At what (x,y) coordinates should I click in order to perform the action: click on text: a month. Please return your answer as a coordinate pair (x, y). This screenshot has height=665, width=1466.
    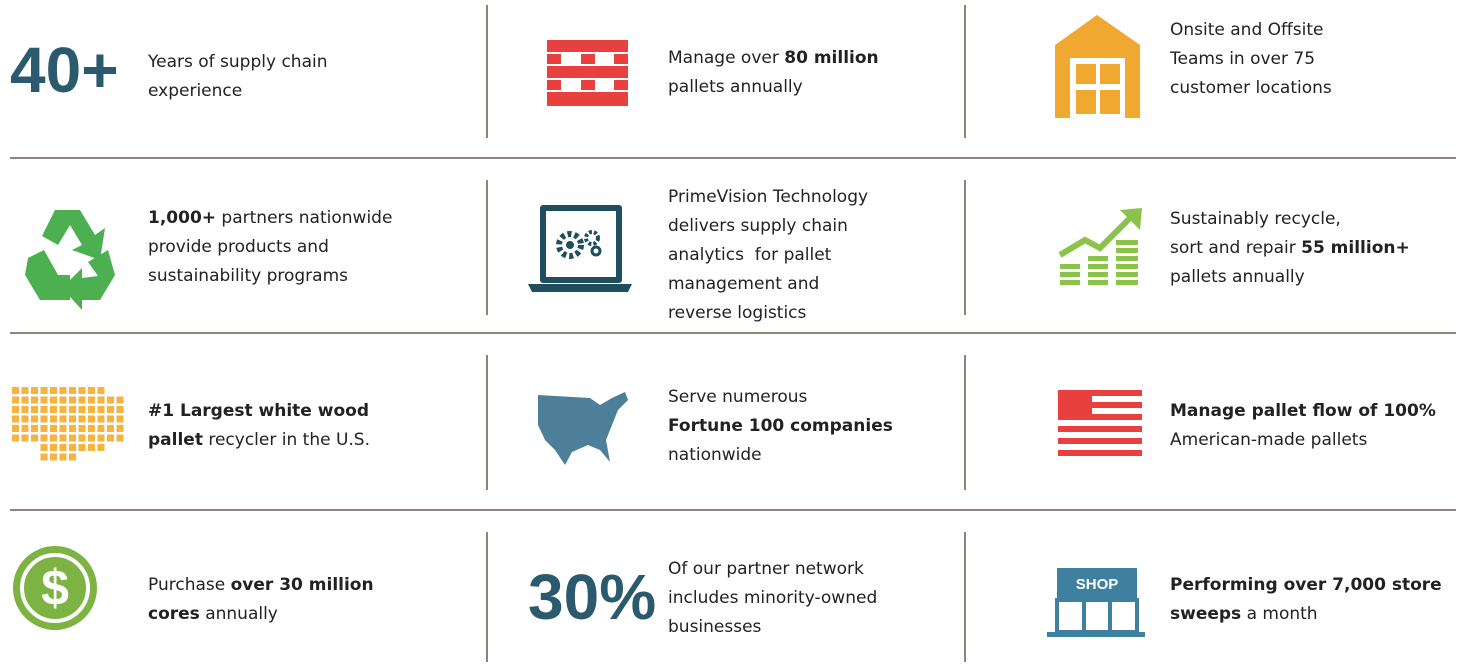
    Looking at the image, I should click on (1279, 614).